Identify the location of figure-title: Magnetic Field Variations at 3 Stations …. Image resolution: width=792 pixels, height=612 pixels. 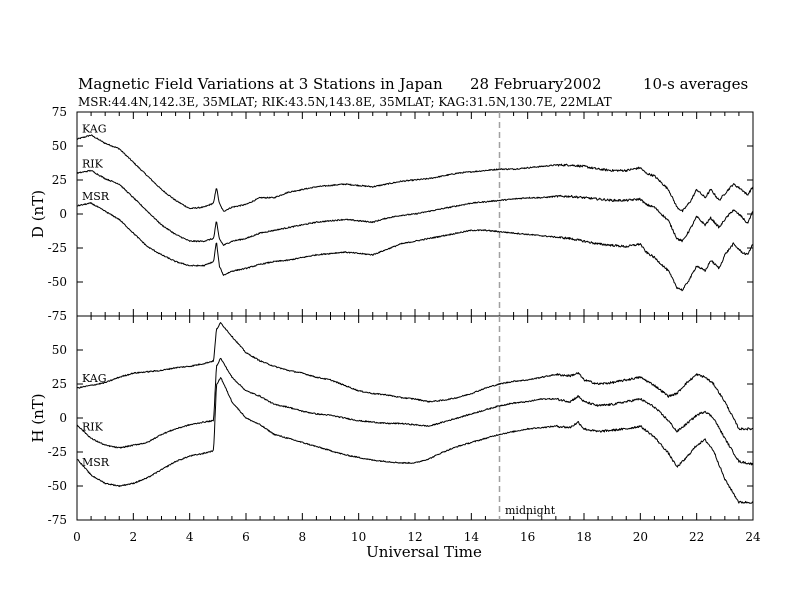
(260, 84).